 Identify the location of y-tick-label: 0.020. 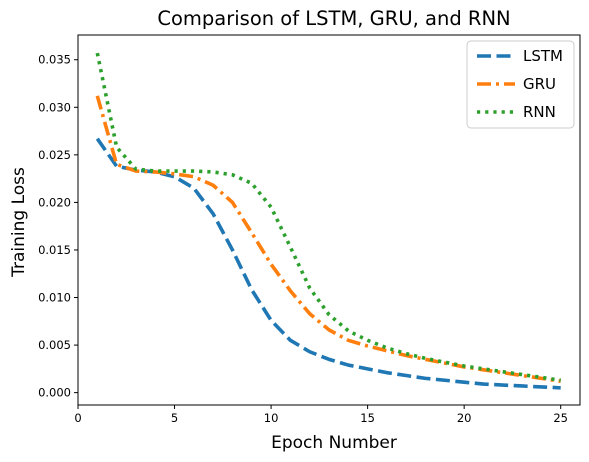
(54, 202).